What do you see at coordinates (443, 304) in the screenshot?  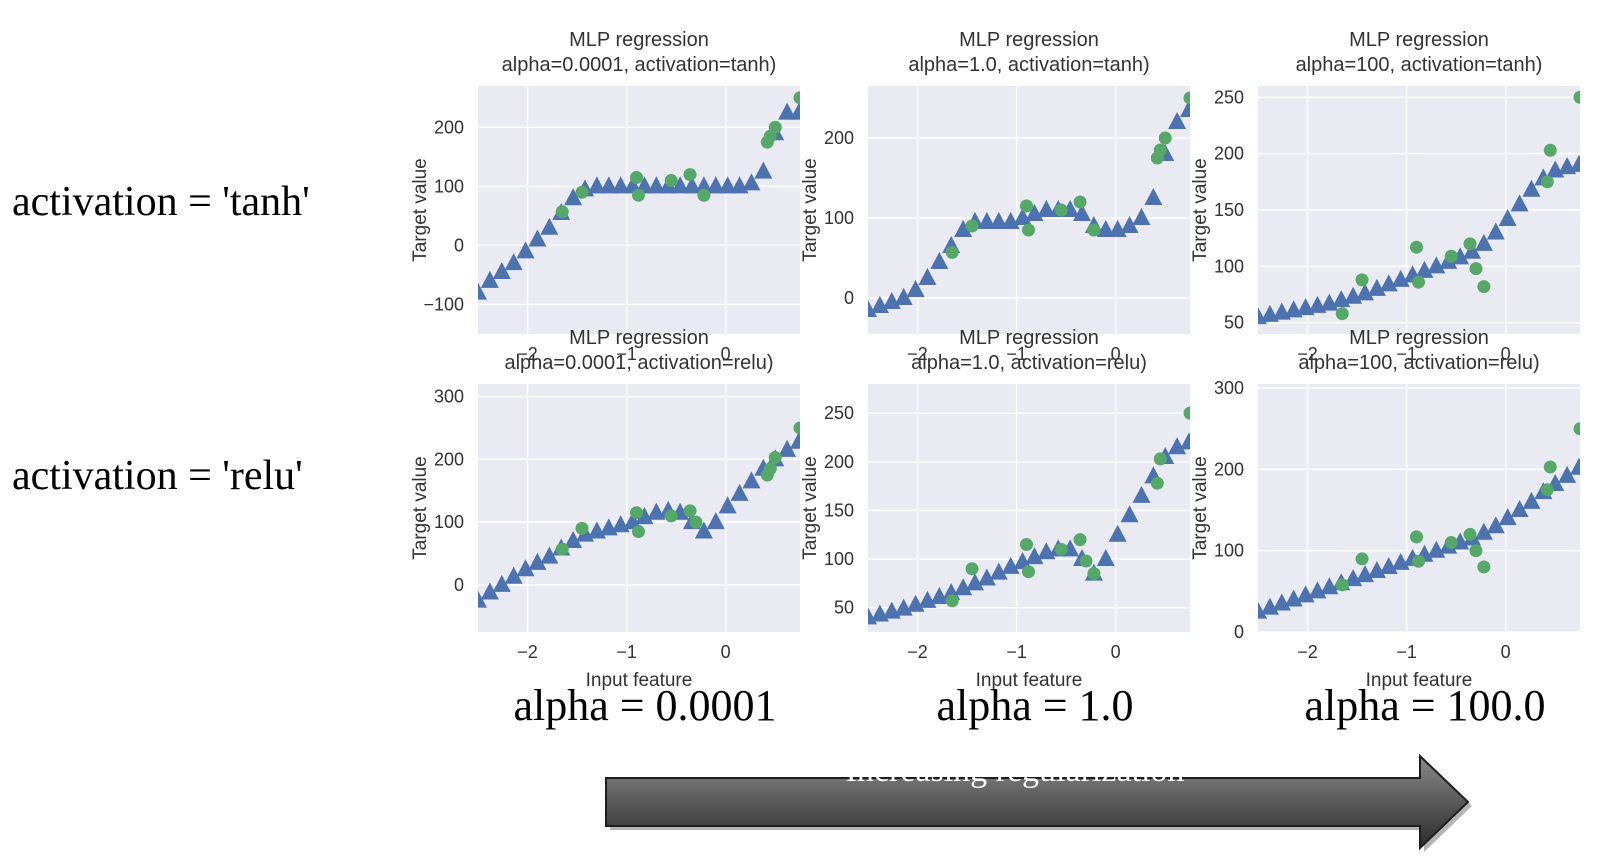 I see `y-tick-label: −100` at bounding box center [443, 304].